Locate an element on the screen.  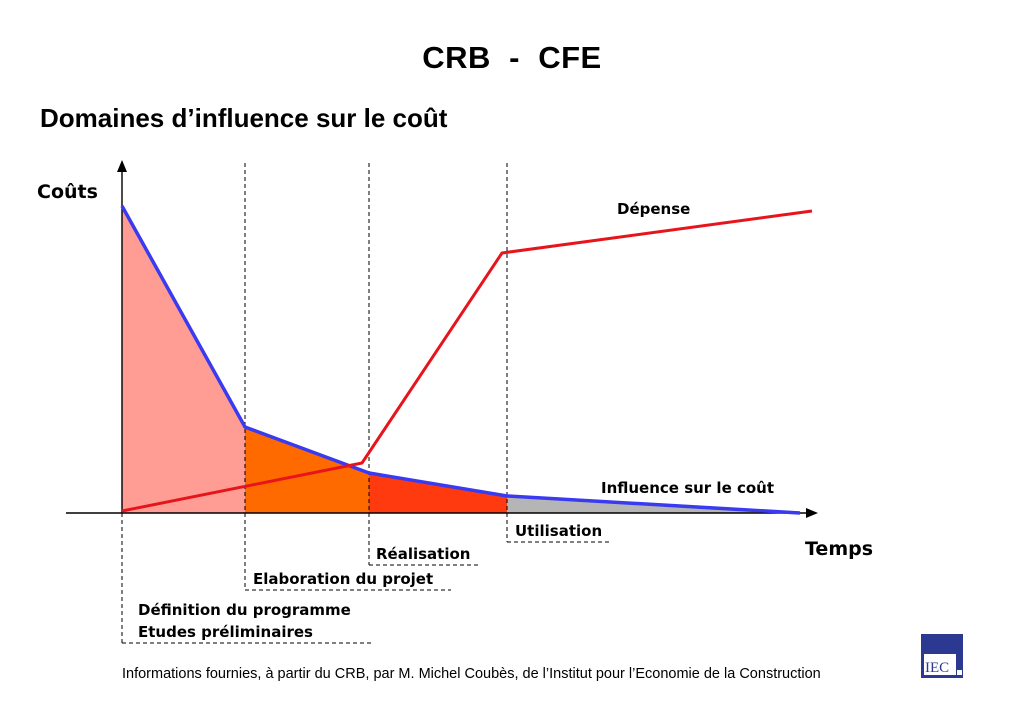
y-axis-label: Coûts is located at coordinates (67, 192).